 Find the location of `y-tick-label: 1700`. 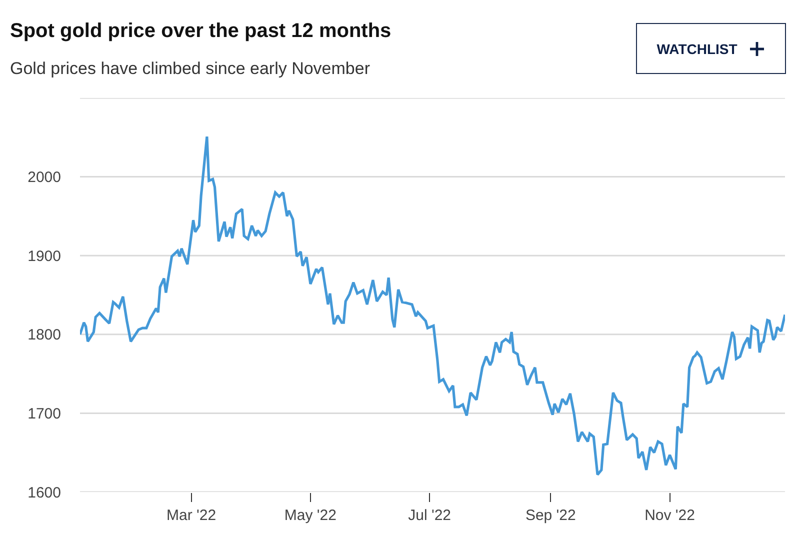

y-tick-label: 1700 is located at coordinates (44, 413).